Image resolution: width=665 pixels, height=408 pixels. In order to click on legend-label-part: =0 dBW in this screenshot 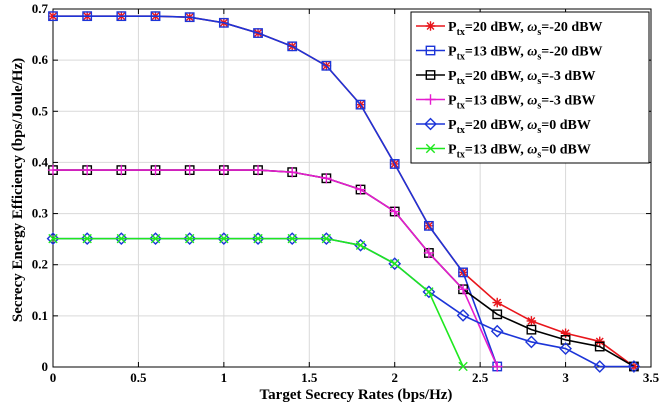, I will do `click(566, 125)`.